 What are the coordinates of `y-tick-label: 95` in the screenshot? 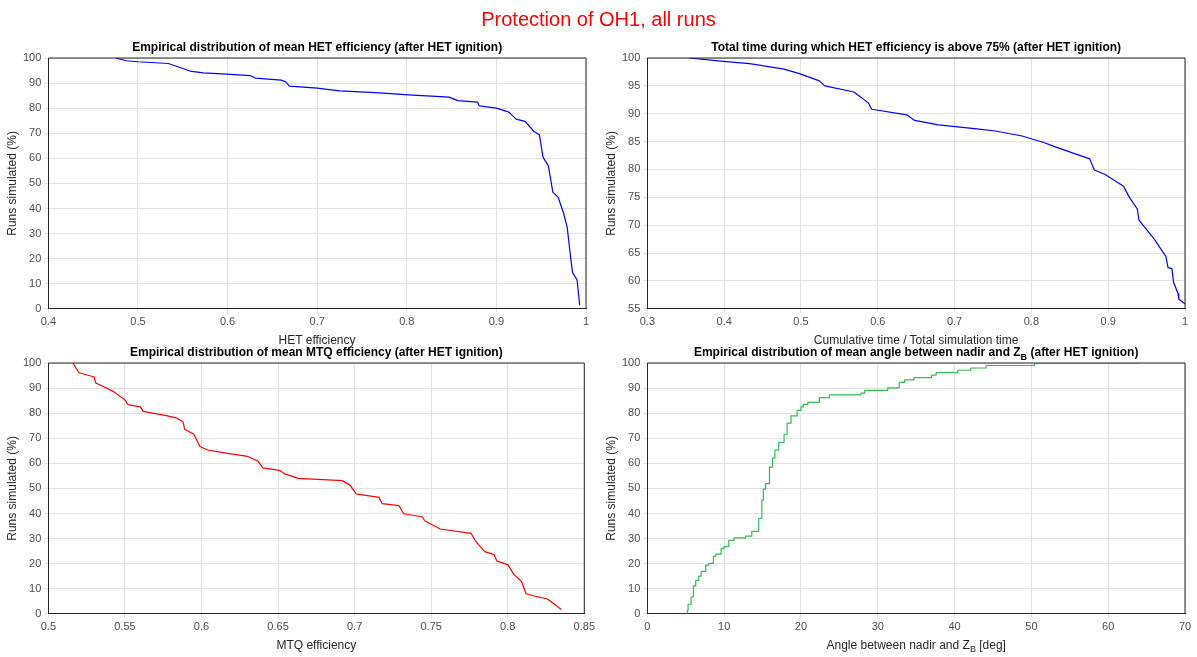 It's located at (634, 84).